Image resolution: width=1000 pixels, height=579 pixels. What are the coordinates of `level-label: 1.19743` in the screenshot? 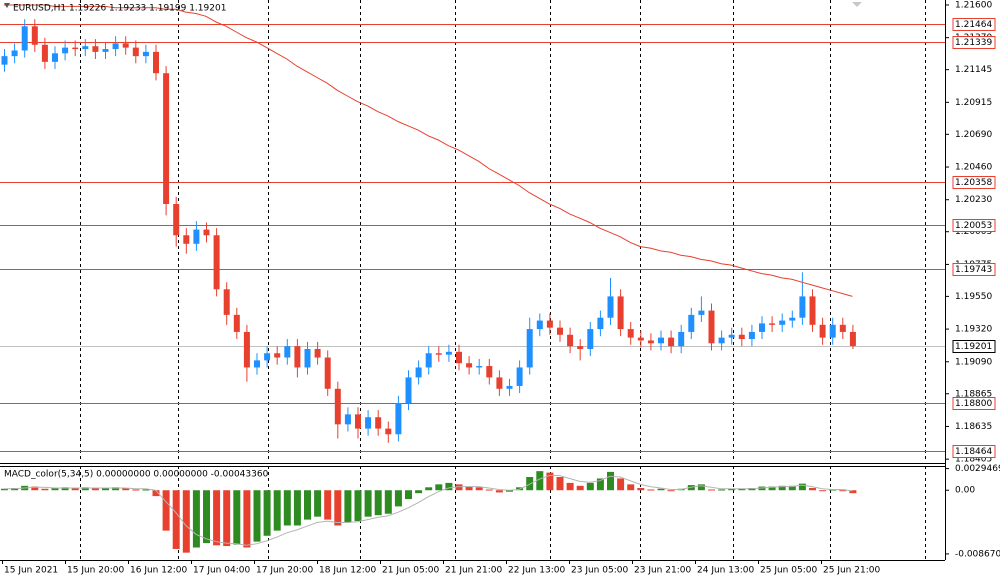 It's located at (973, 270).